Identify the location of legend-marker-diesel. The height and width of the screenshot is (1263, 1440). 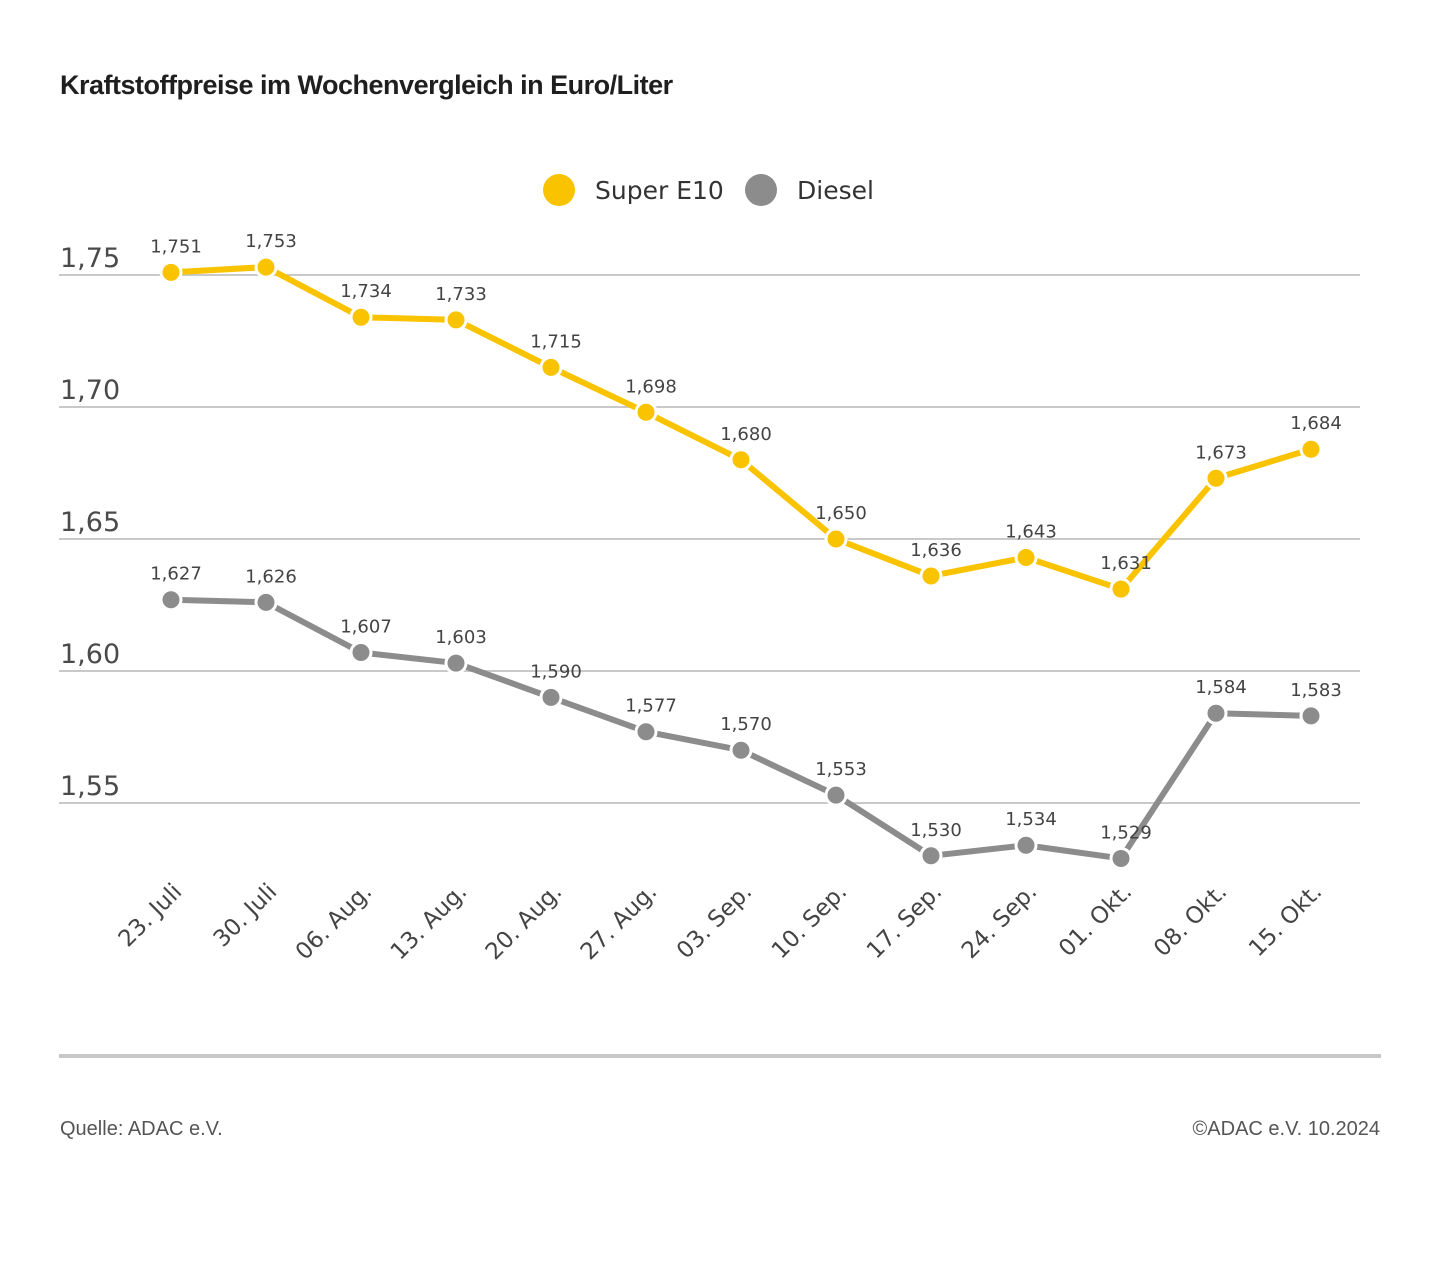
(761, 190).